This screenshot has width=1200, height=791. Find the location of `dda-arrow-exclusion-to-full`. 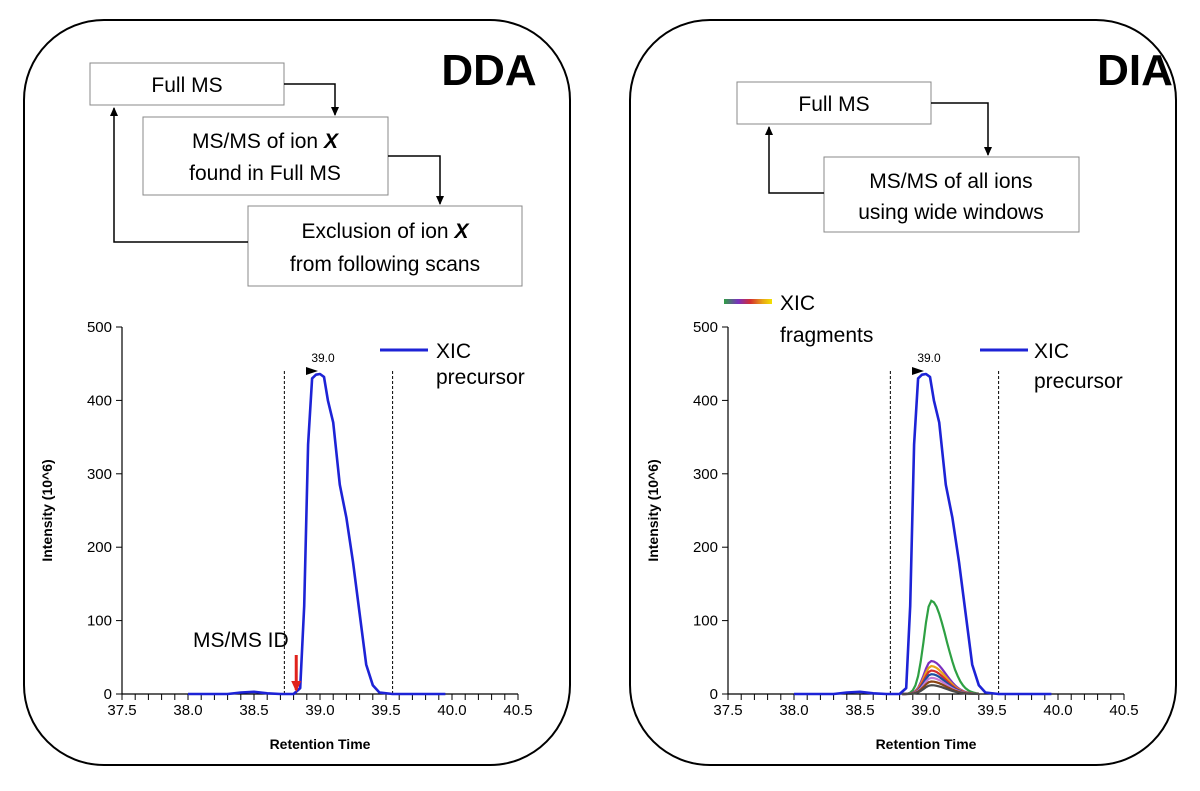

dda-arrow-exclusion-to-full is located at coordinates (179, 175).